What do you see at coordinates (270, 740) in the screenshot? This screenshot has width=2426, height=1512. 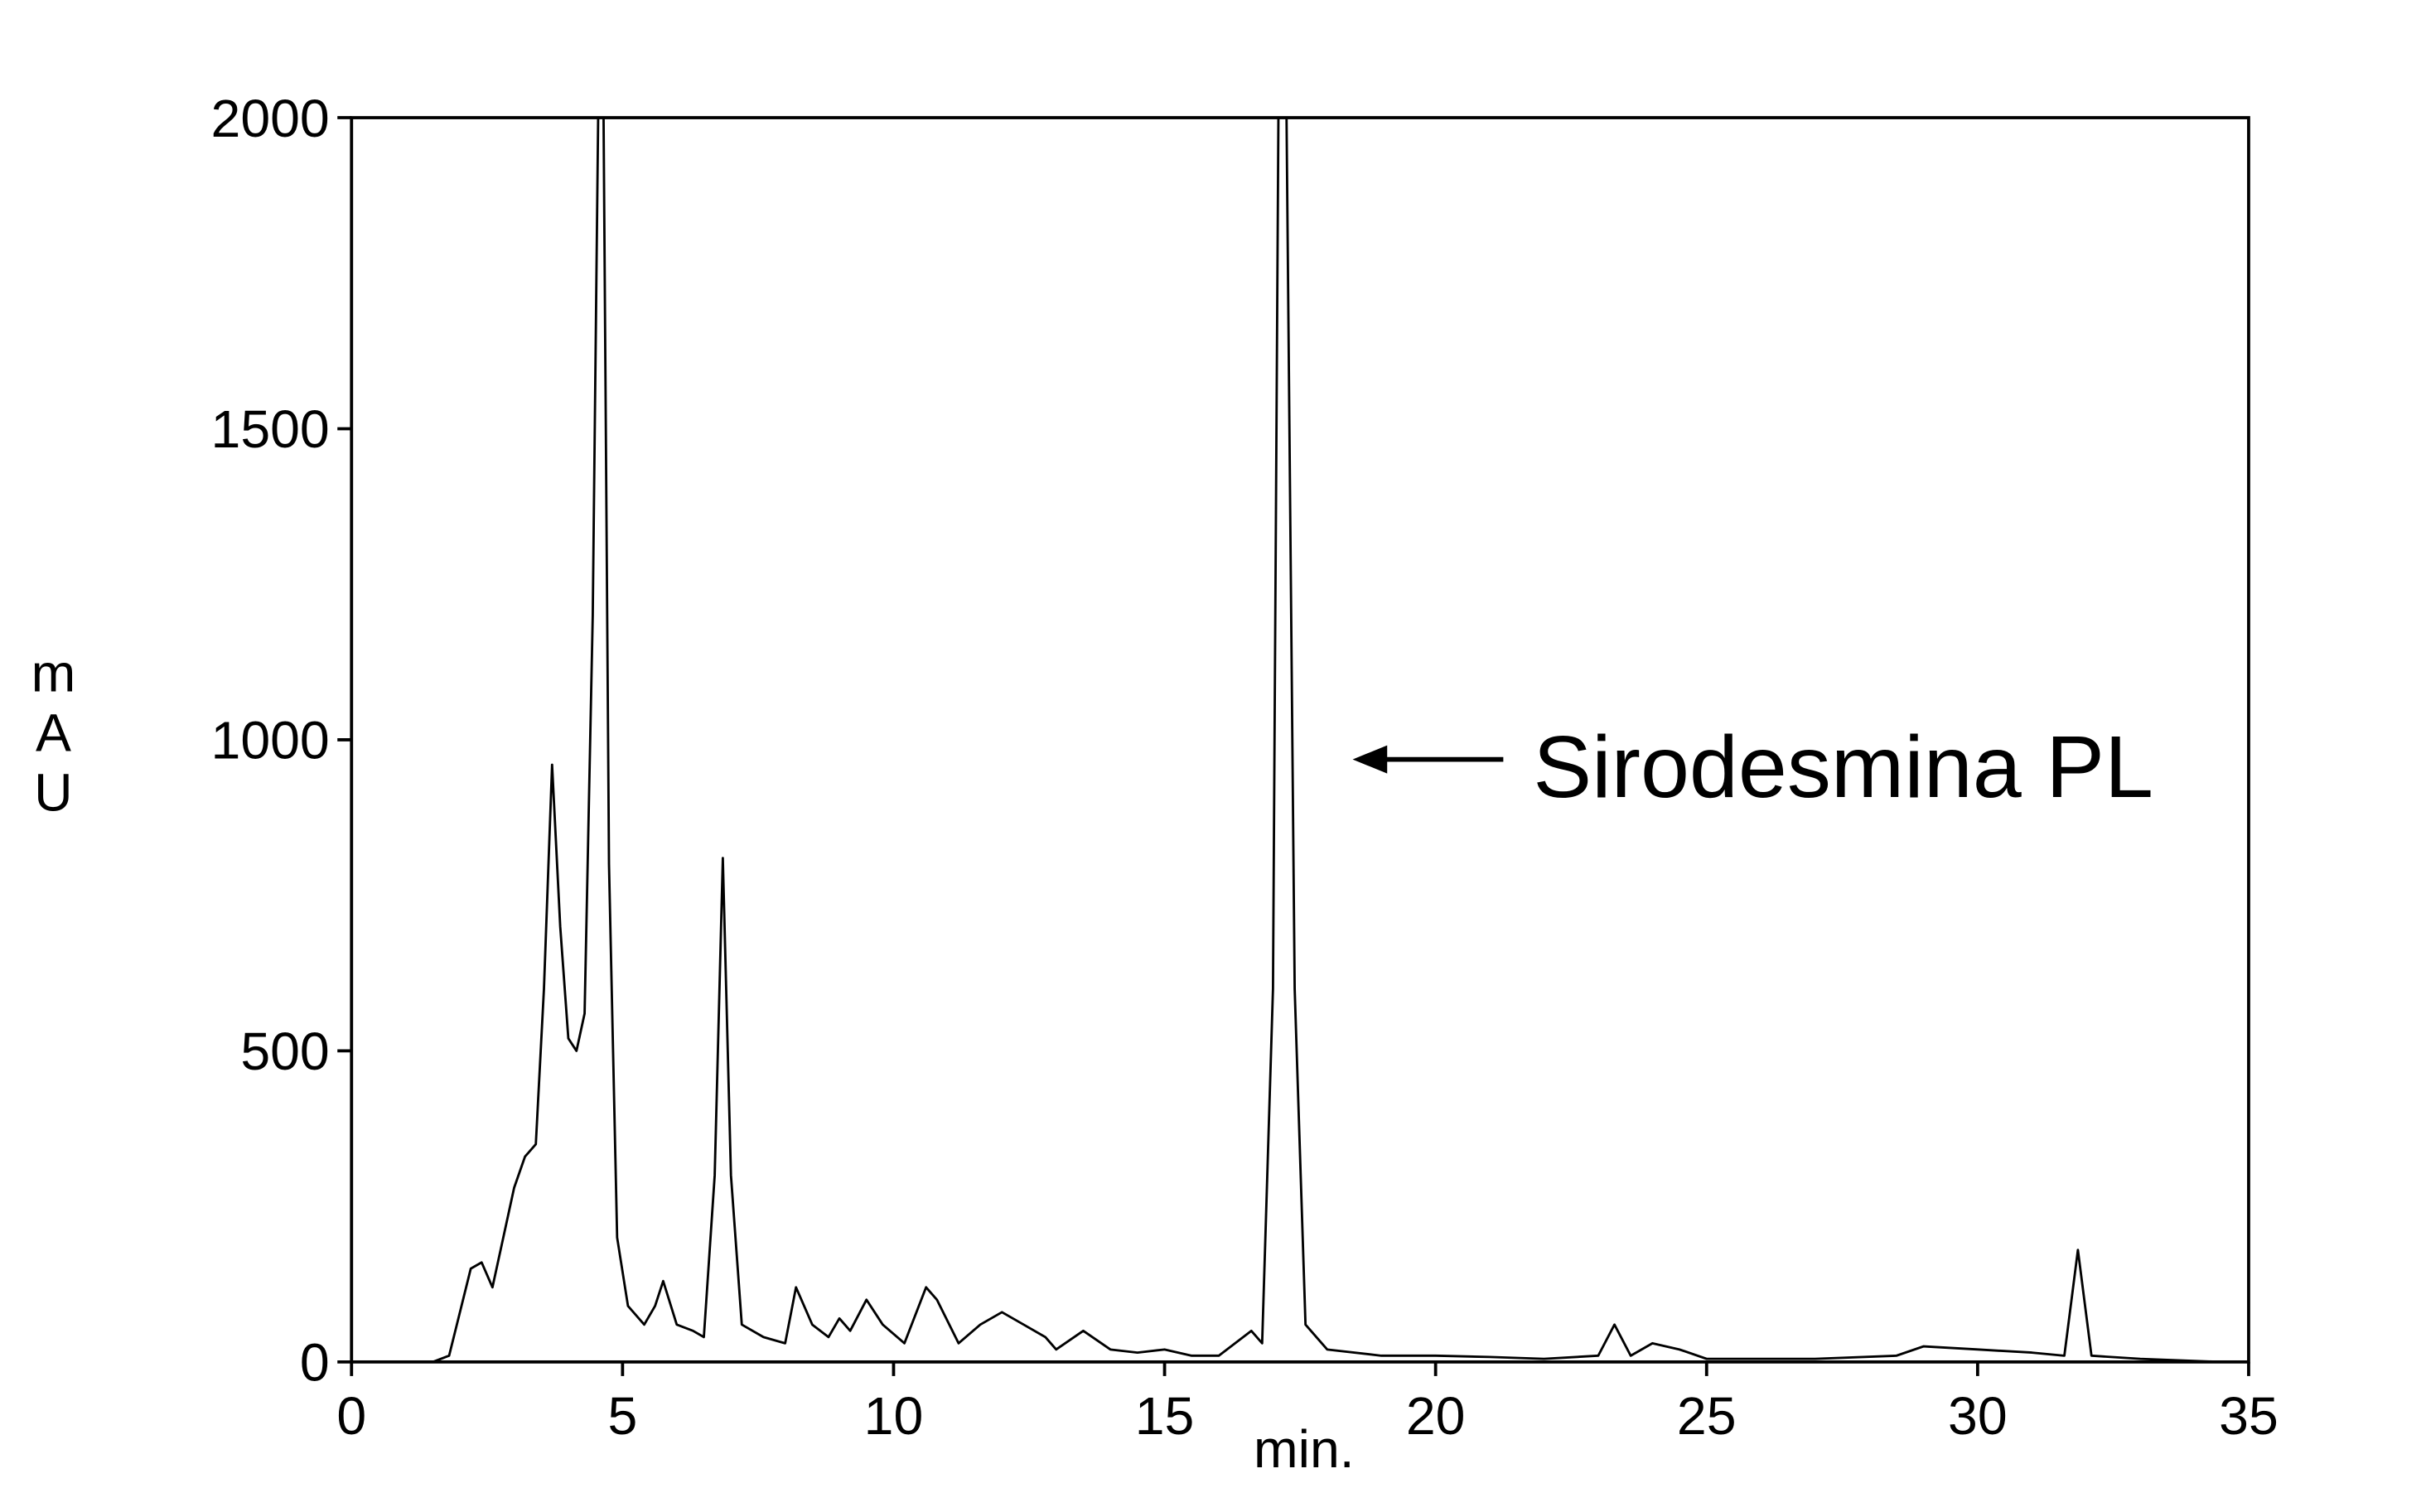 I see `y-tick-label: 1000` at bounding box center [270, 740].